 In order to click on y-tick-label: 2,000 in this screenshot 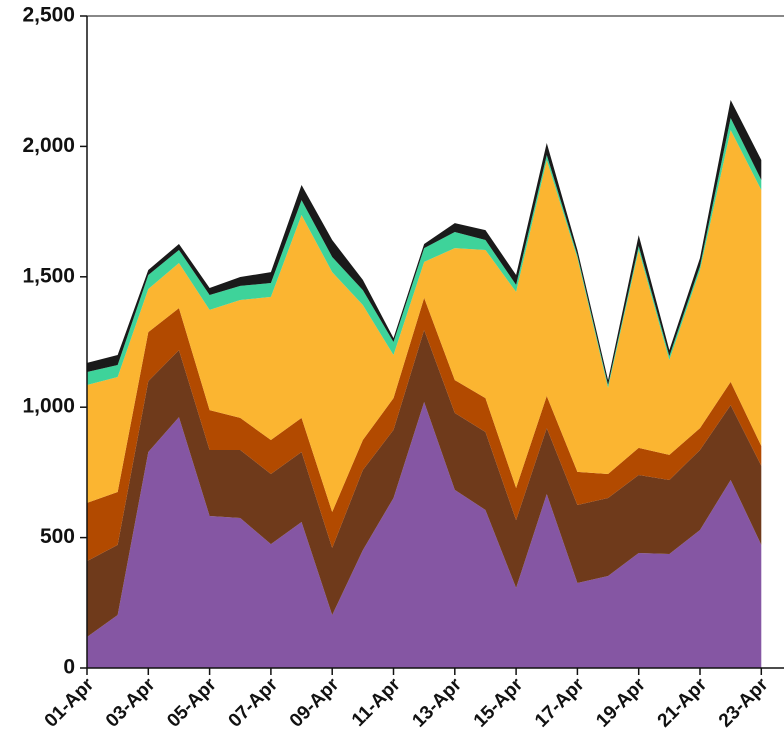, I will do `click(48, 145)`.